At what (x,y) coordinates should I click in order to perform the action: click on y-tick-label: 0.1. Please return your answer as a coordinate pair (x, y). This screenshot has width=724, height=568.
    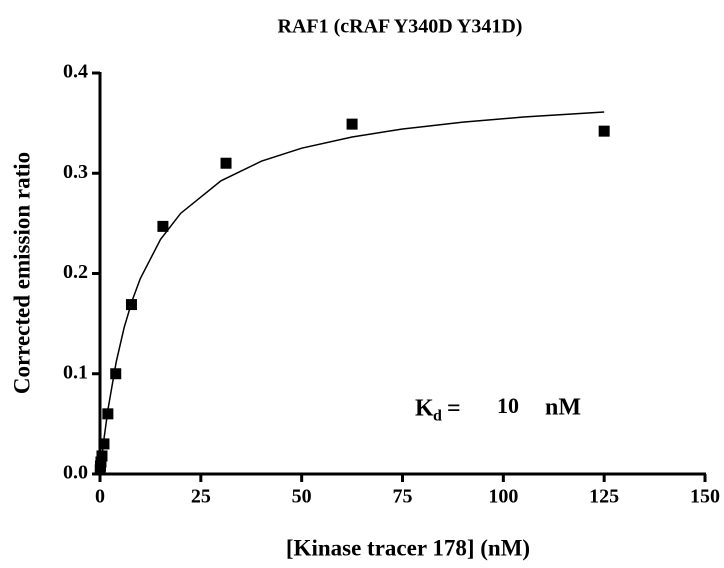
    Looking at the image, I should click on (75, 372).